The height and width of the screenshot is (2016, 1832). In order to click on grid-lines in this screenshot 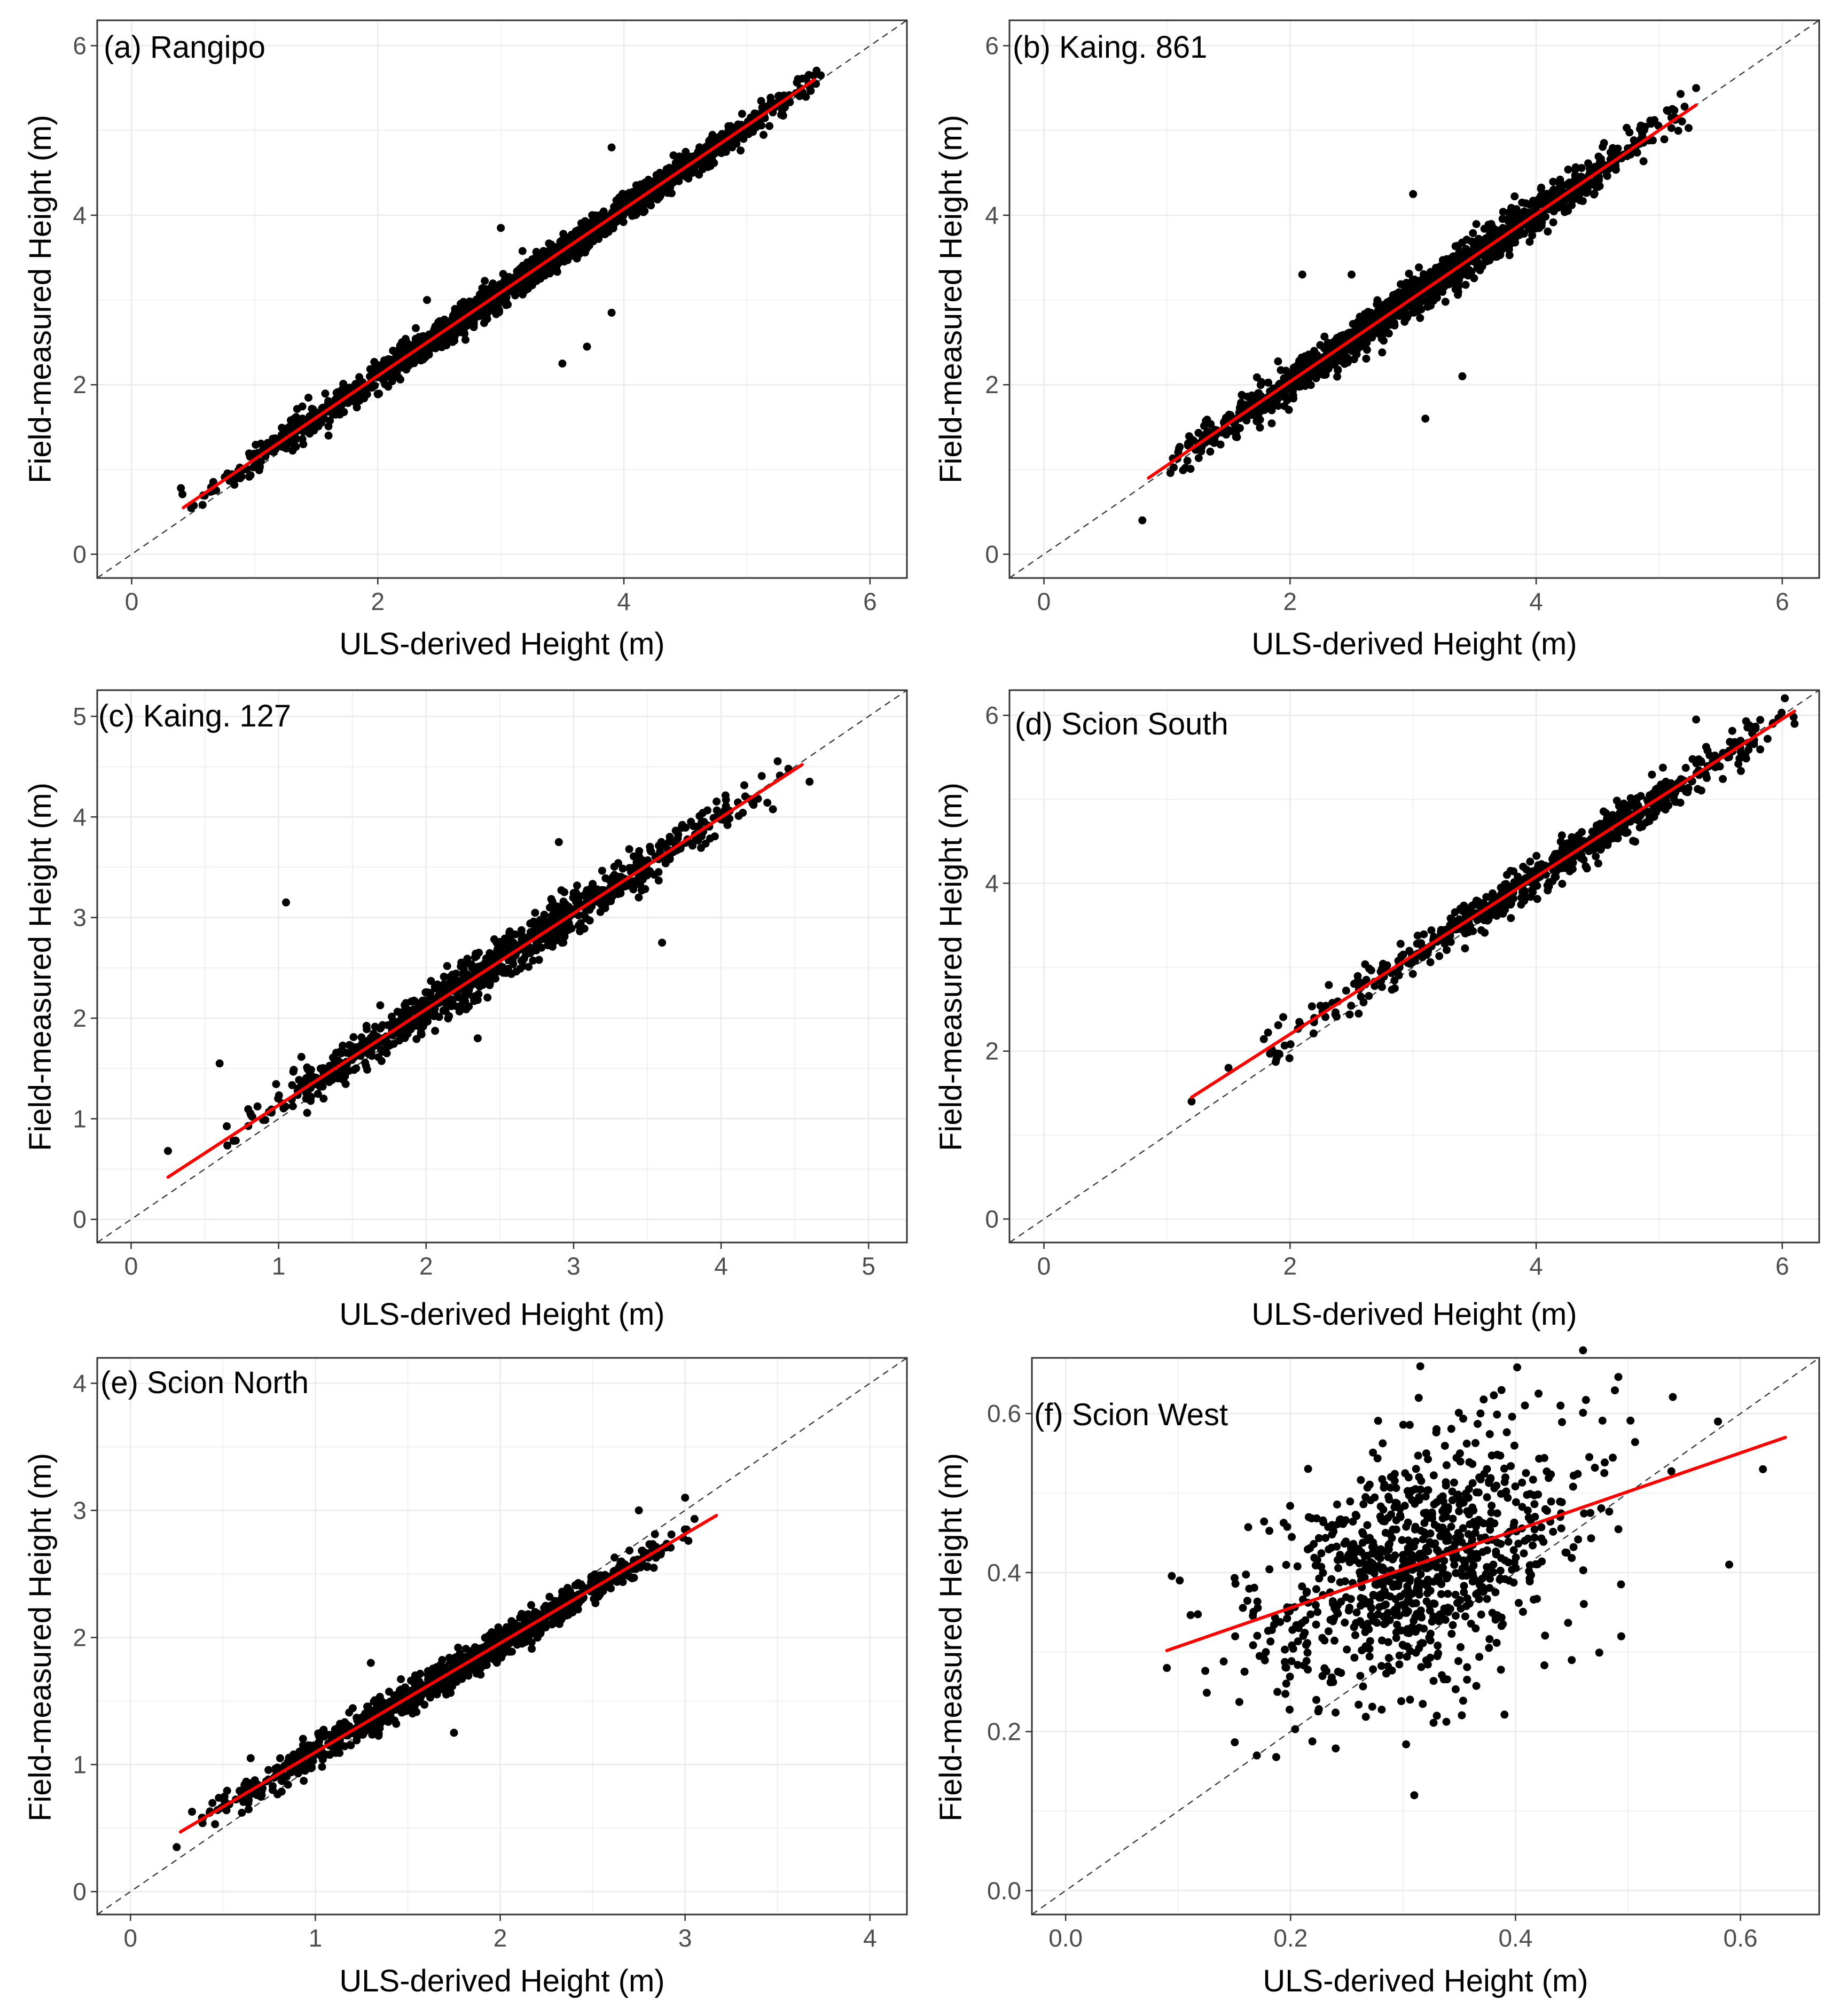, I will do `click(1414, 966)`.